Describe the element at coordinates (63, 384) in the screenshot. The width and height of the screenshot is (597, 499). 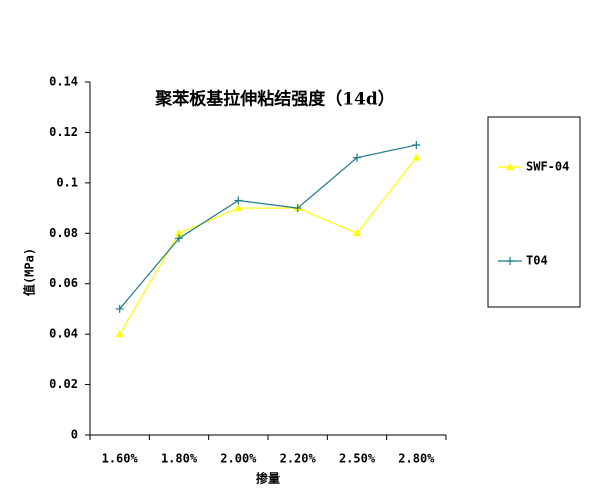
I see `y-tick-label: 0.02` at that location.